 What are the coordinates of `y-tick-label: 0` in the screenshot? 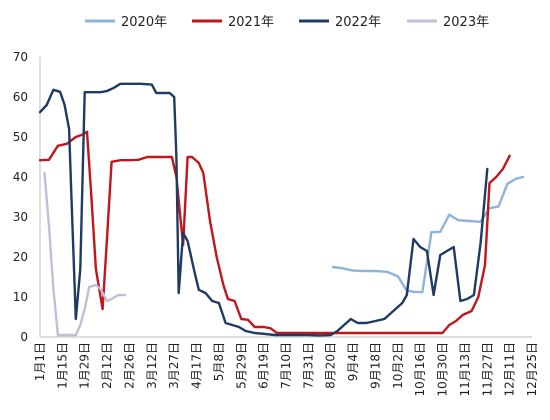 It's located at (24, 337).